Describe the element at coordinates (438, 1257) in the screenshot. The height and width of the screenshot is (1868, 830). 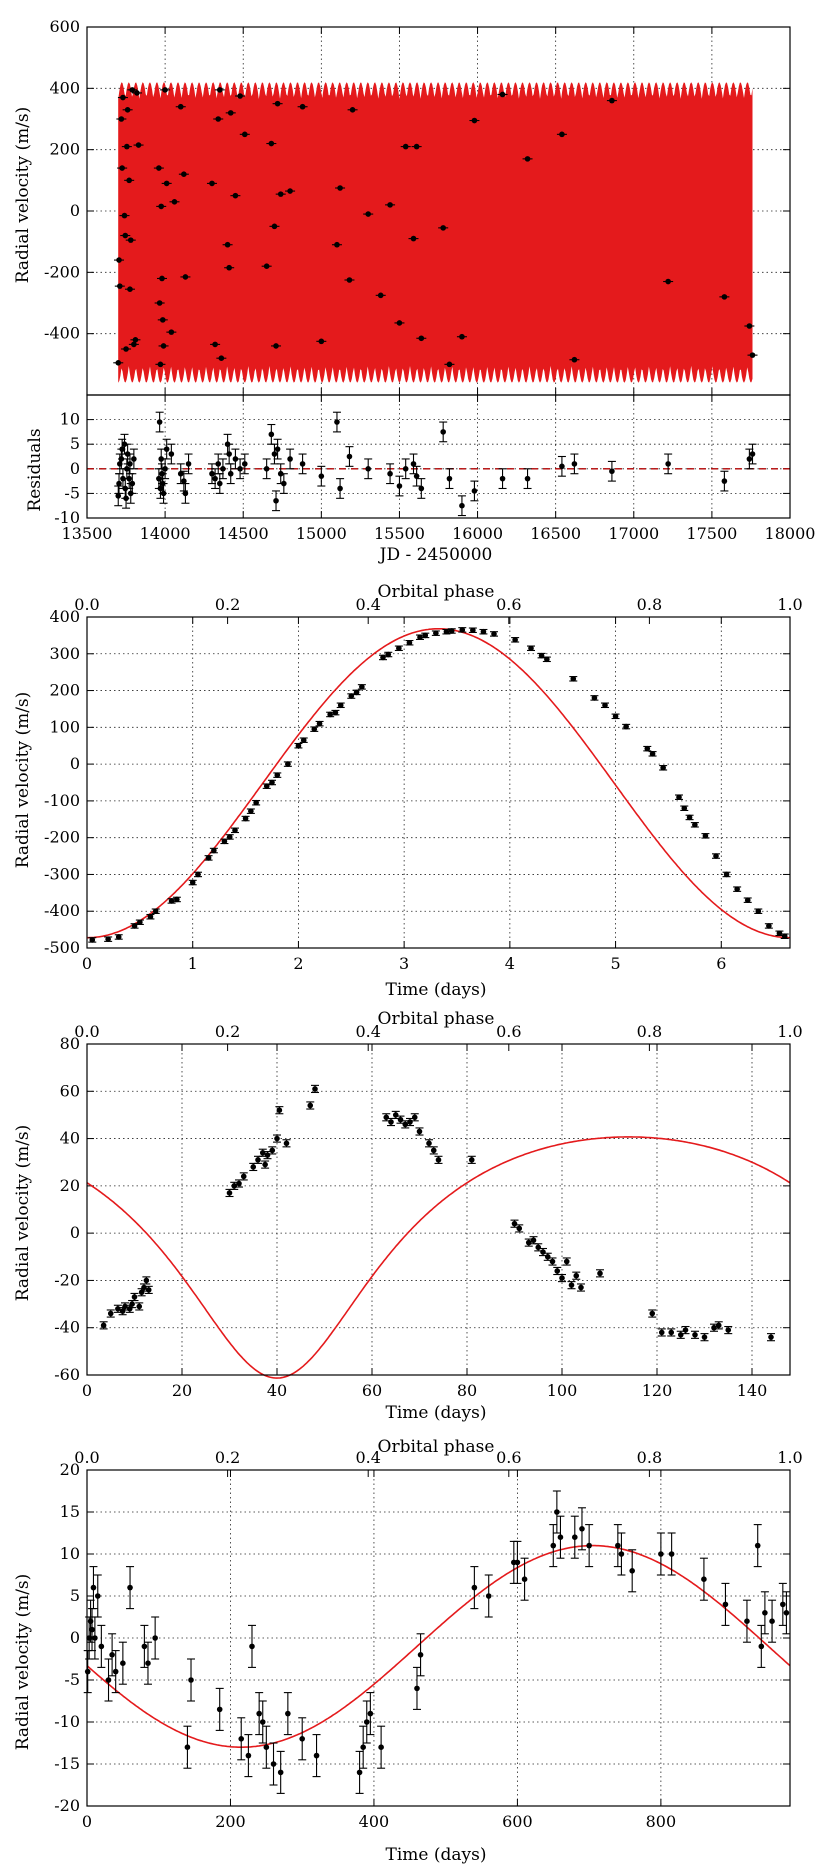
I see `model-curve` at that location.